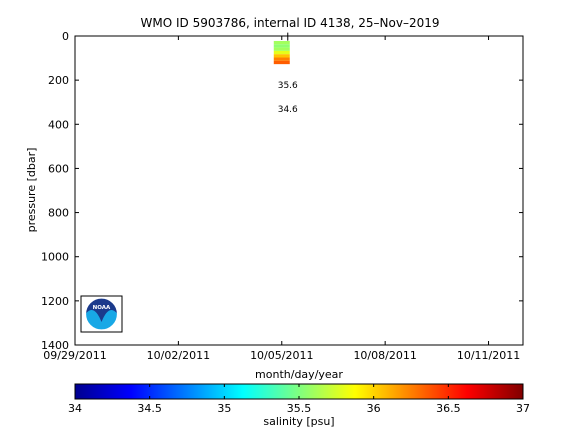 The width and height of the screenshot is (576, 432). I want to click on y-tick-label: 600, so click(58, 168).